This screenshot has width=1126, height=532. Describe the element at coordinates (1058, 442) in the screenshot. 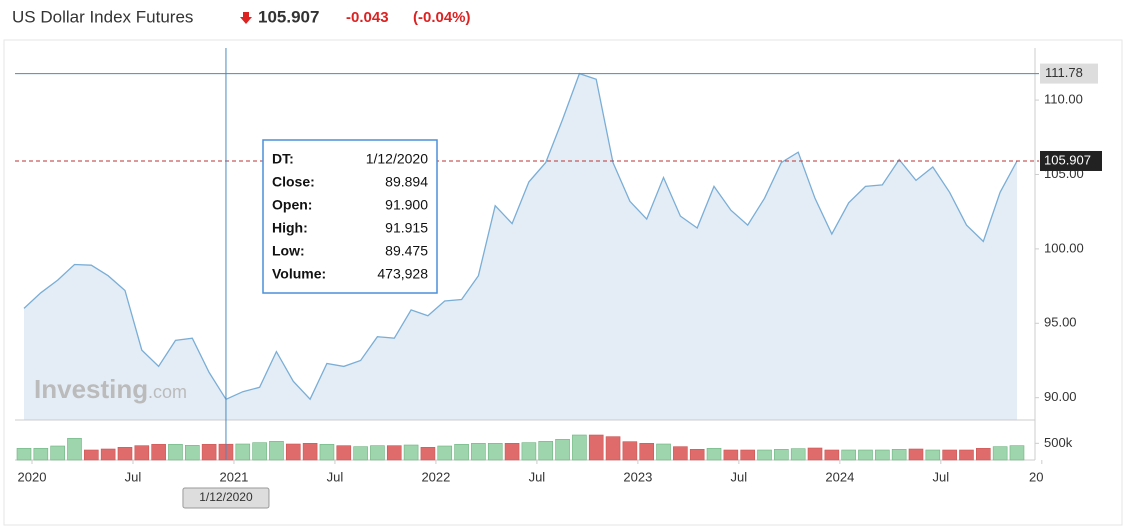

I see `y2-tick-label: 500k` at that location.